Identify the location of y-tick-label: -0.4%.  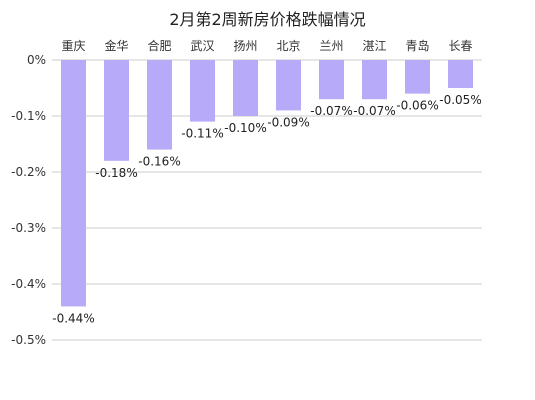
(28, 284).